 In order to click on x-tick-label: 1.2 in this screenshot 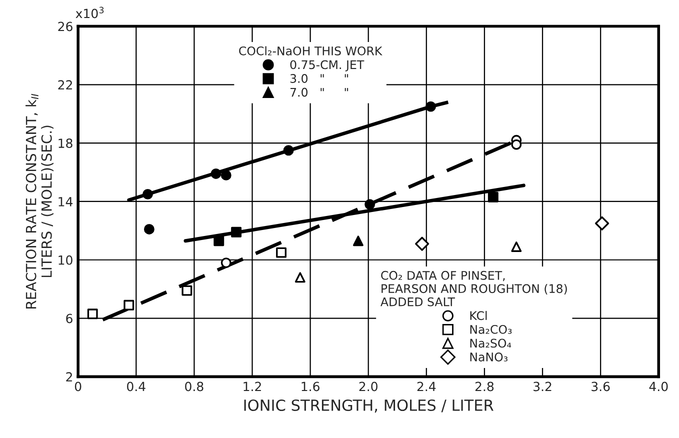, I will do `click(252, 387)`.